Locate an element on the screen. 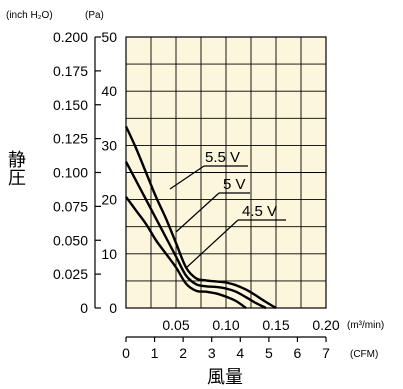  label-group-4-5v: 4.5 V is located at coordinates (235, 236).